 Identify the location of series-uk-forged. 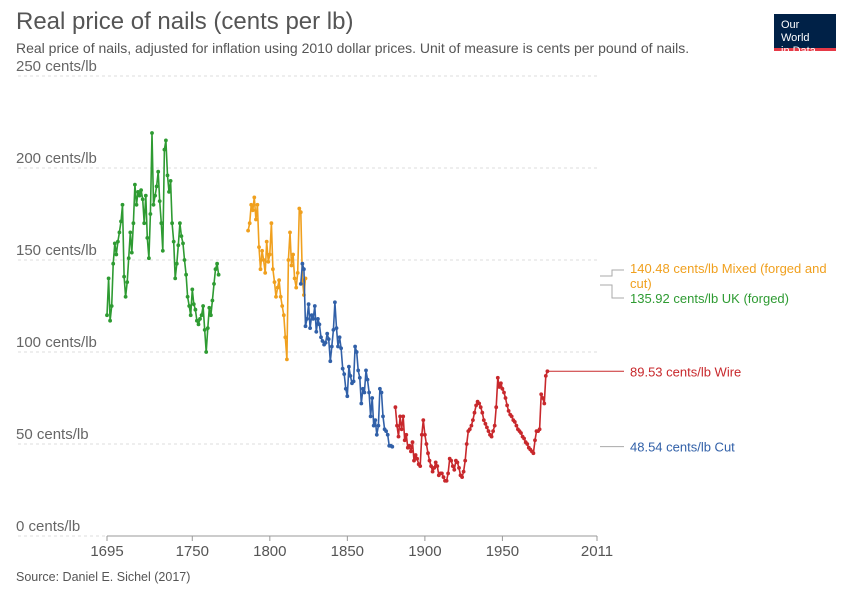
(163, 242).